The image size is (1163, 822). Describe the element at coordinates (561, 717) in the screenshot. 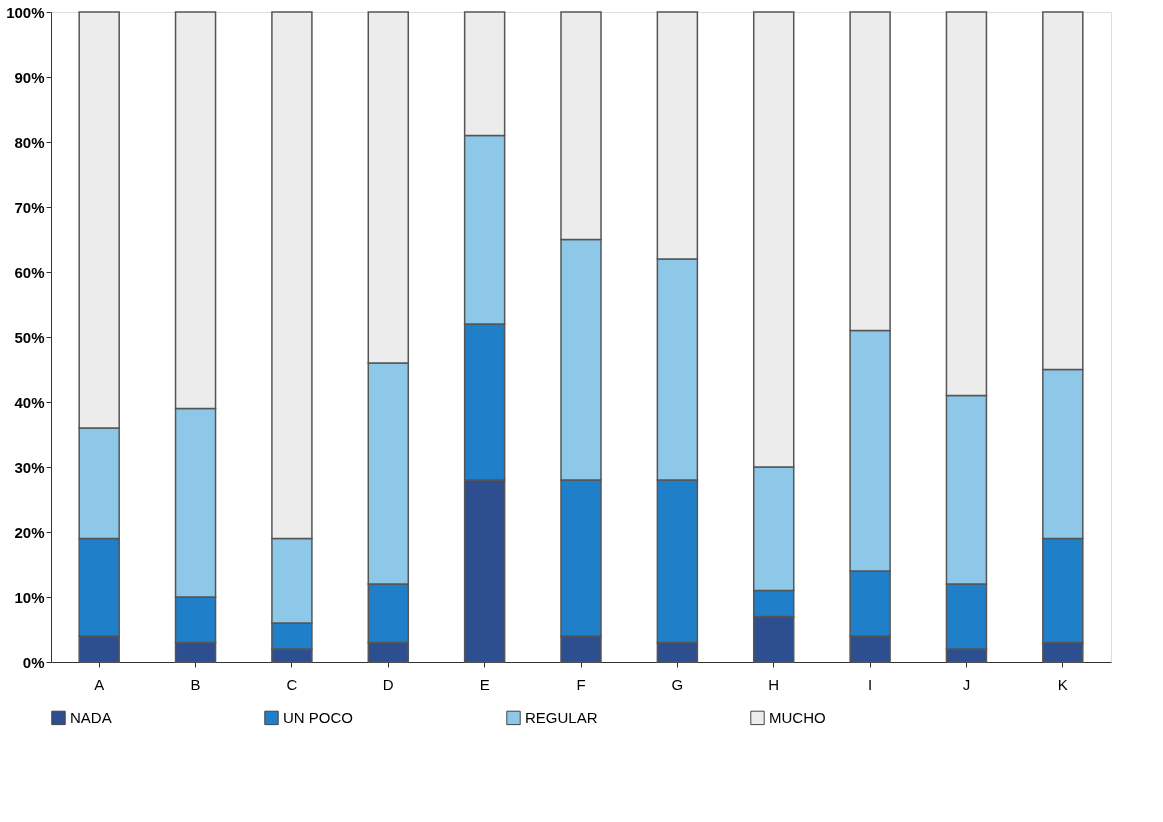

I see `legend-label: REGULAR` at that location.